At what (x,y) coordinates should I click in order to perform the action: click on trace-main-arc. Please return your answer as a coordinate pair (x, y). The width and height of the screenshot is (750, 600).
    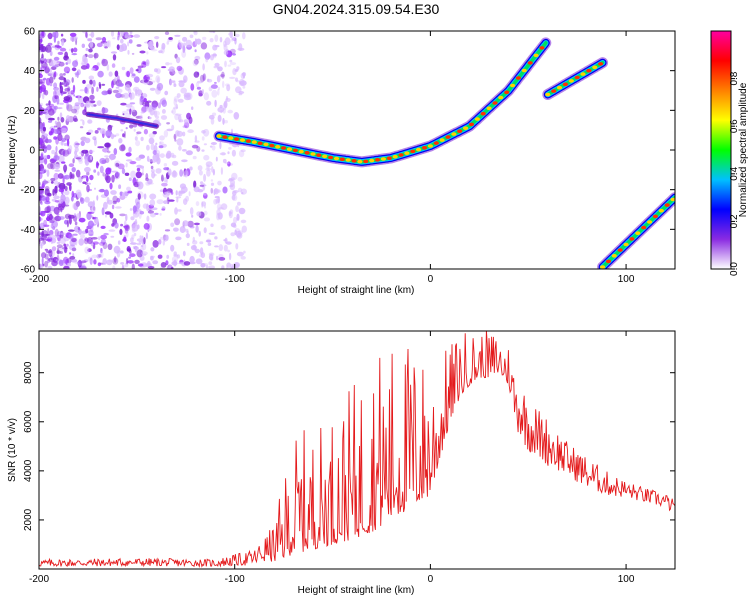
    Looking at the image, I should click on (382, 102).